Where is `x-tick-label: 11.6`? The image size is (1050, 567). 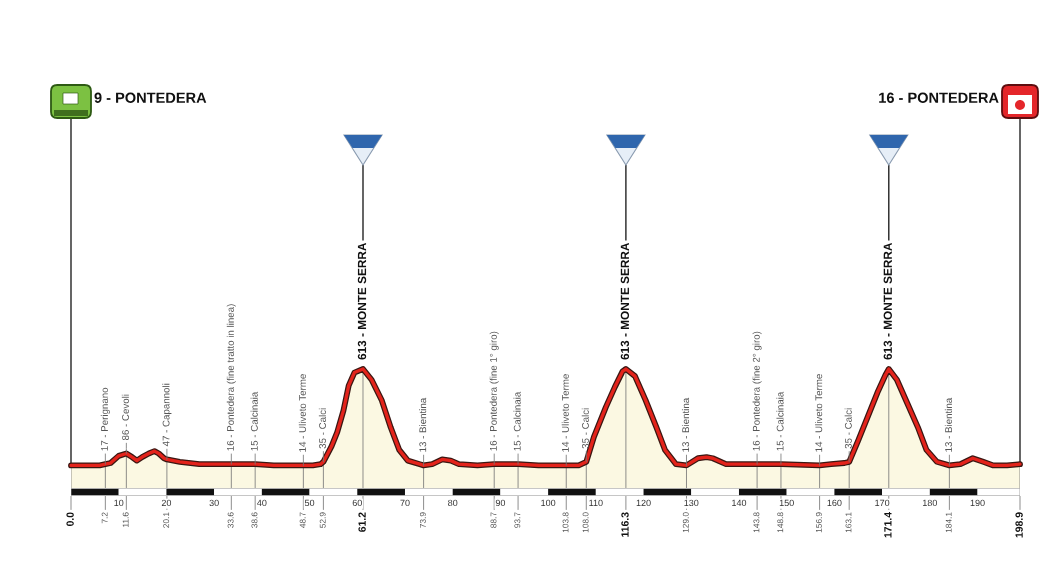
x-tick-label: 11.6 is located at coordinates (125, 519).